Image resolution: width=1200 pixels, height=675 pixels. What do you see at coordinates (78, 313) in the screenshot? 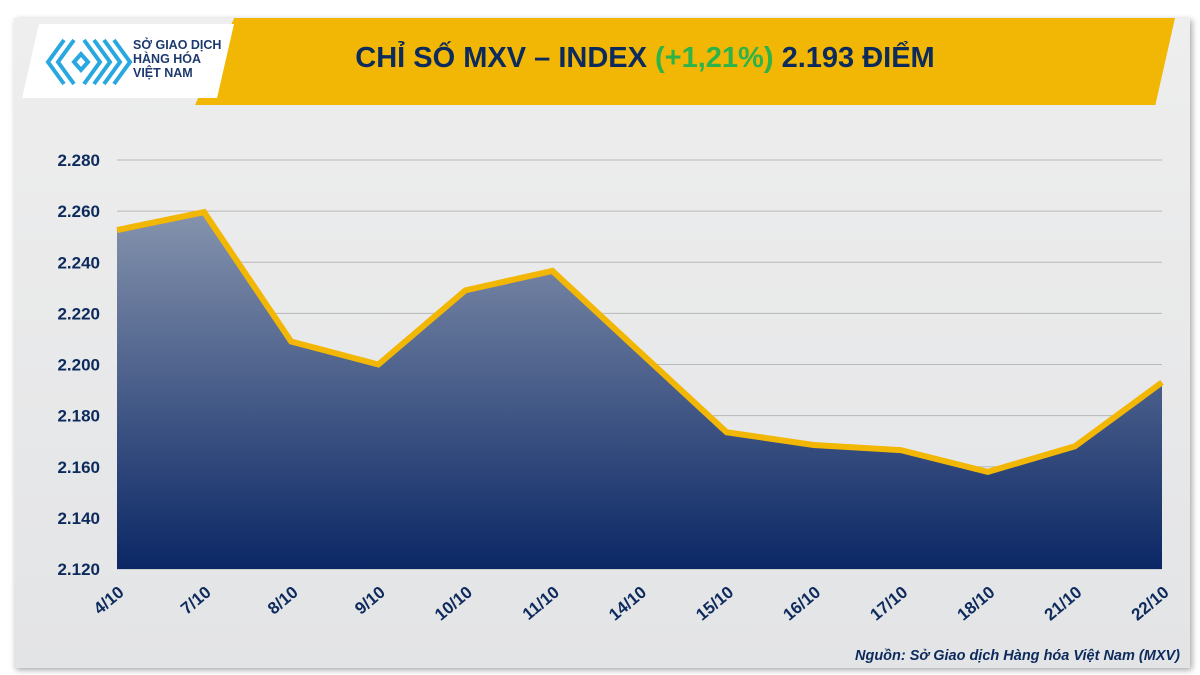
I see `y-tick-label: 2.220` at bounding box center [78, 313].